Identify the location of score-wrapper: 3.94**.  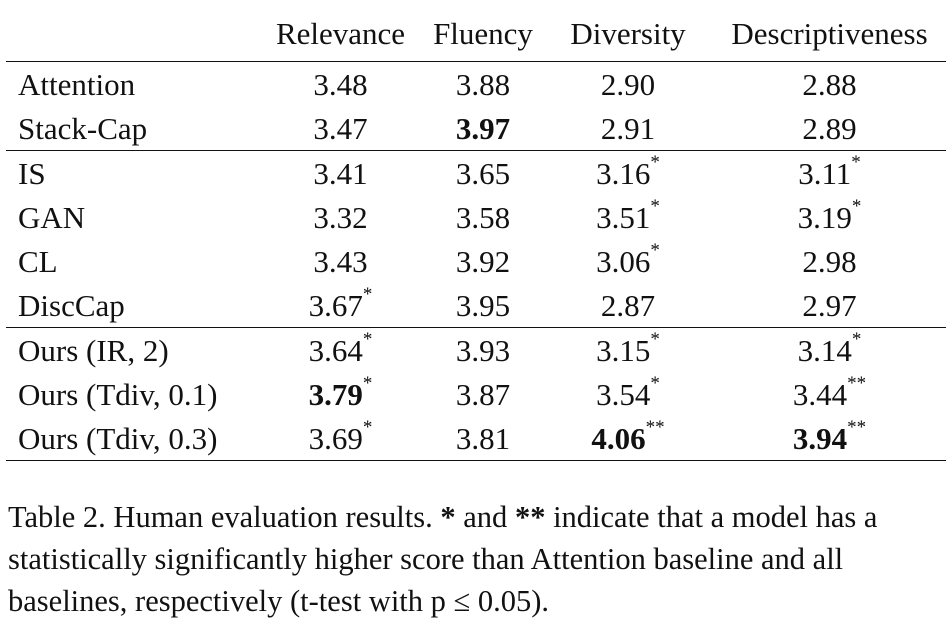
(829, 437).